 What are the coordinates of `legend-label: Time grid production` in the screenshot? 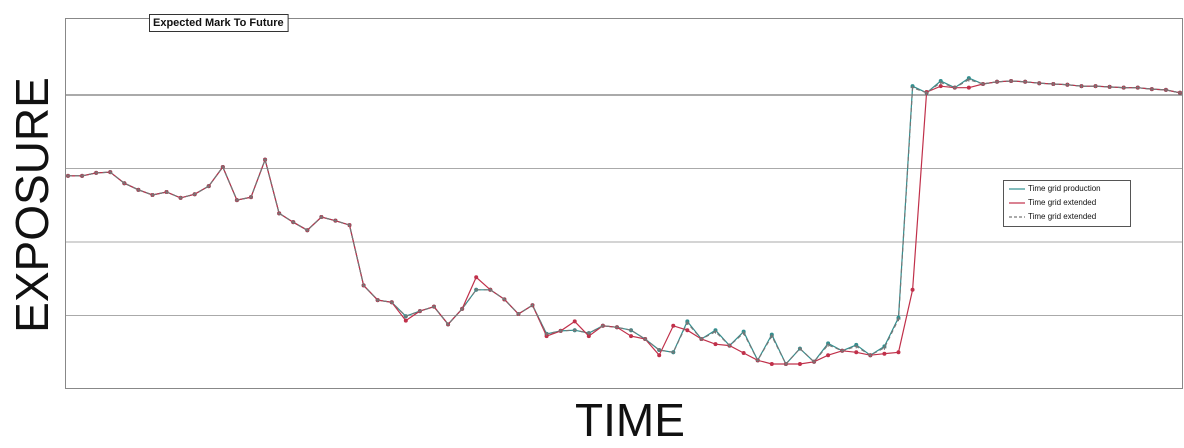 It's located at (1064, 188).